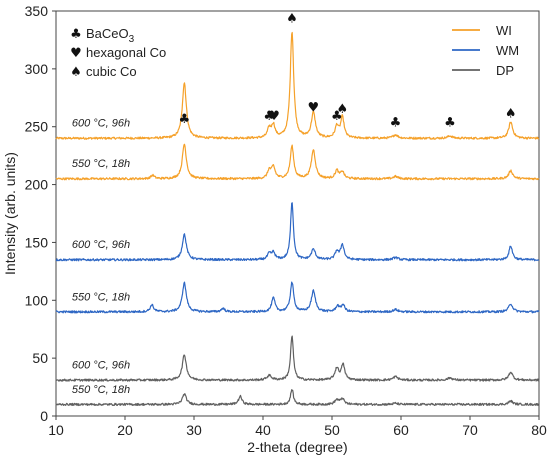 This screenshot has width=550, height=462. I want to click on y-tick-label: 250, so click(37, 127).